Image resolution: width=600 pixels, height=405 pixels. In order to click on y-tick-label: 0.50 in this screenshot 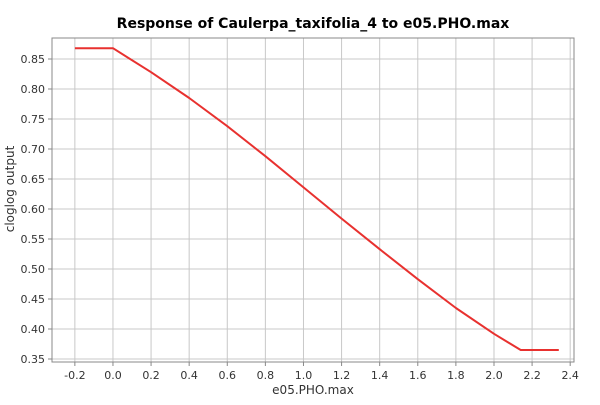, I will do `click(33, 269)`.